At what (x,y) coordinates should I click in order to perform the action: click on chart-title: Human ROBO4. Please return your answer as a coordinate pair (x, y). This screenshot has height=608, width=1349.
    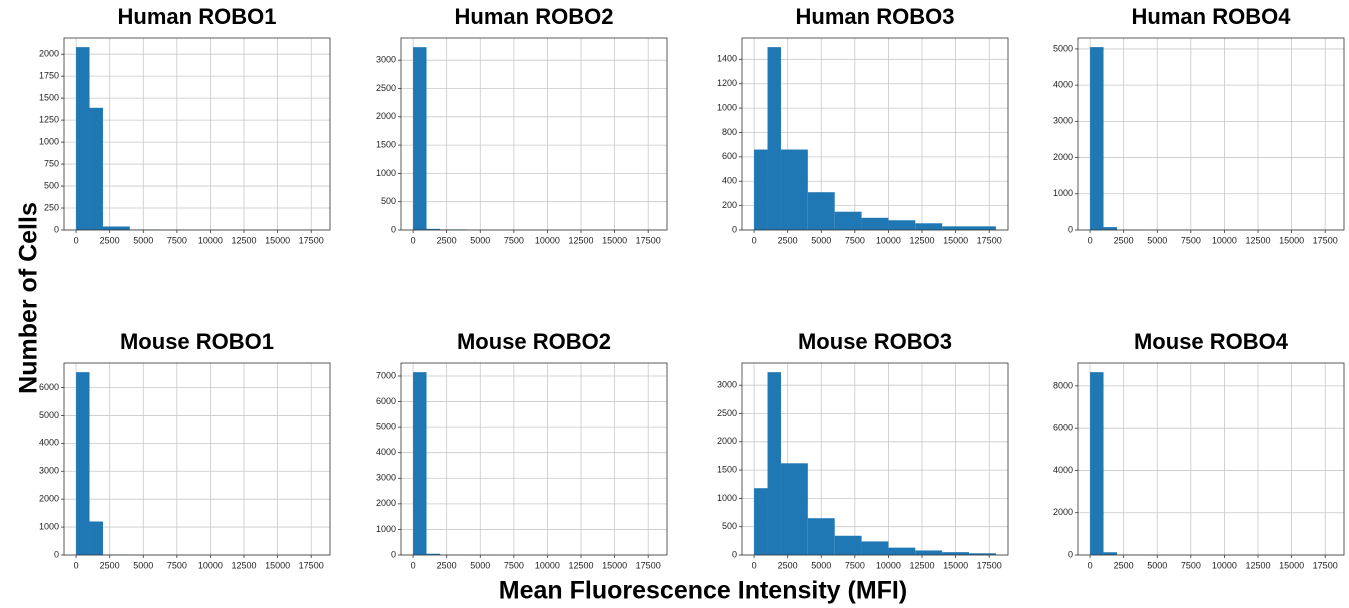
    Looking at the image, I should click on (1212, 16).